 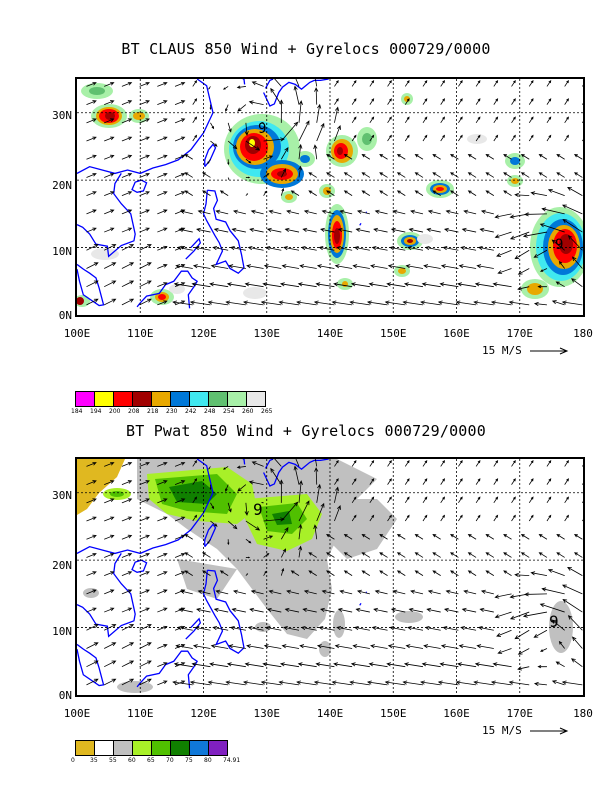 What do you see at coordinates (96, 411) in the screenshot?
I see `colorbar-label: 194` at bounding box center [96, 411].